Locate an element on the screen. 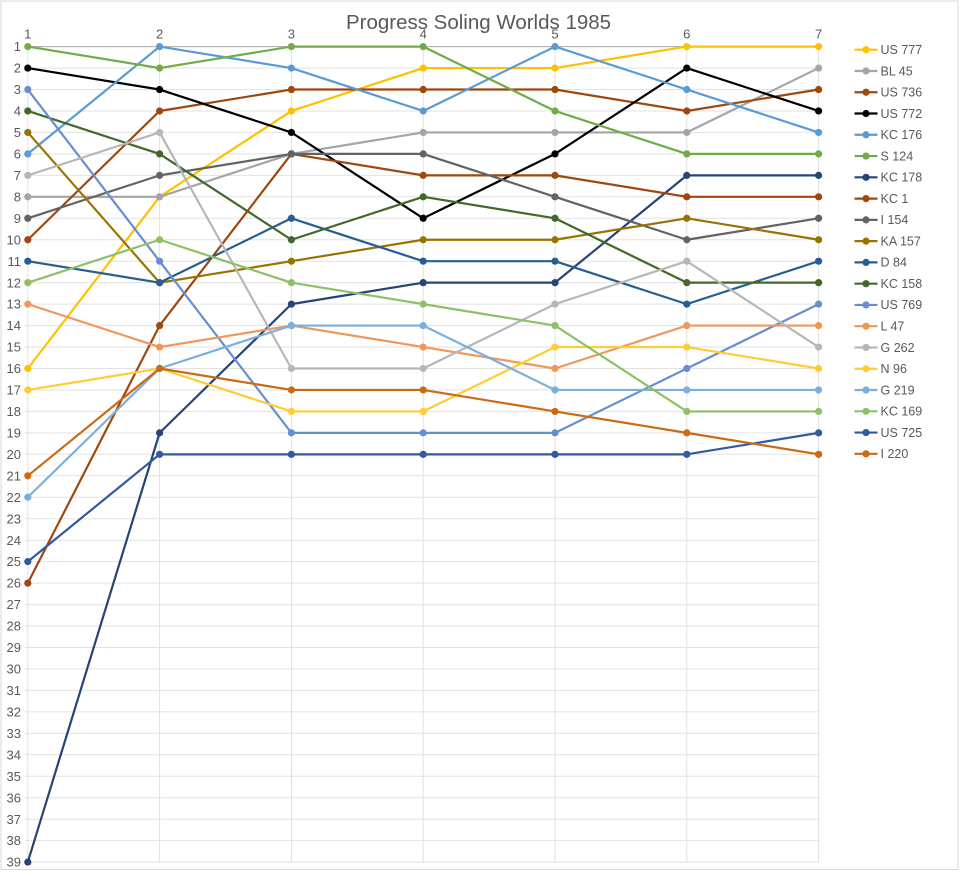 This screenshot has width=960, height=877. svg-text: KC 158 is located at coordinates (902, 284).